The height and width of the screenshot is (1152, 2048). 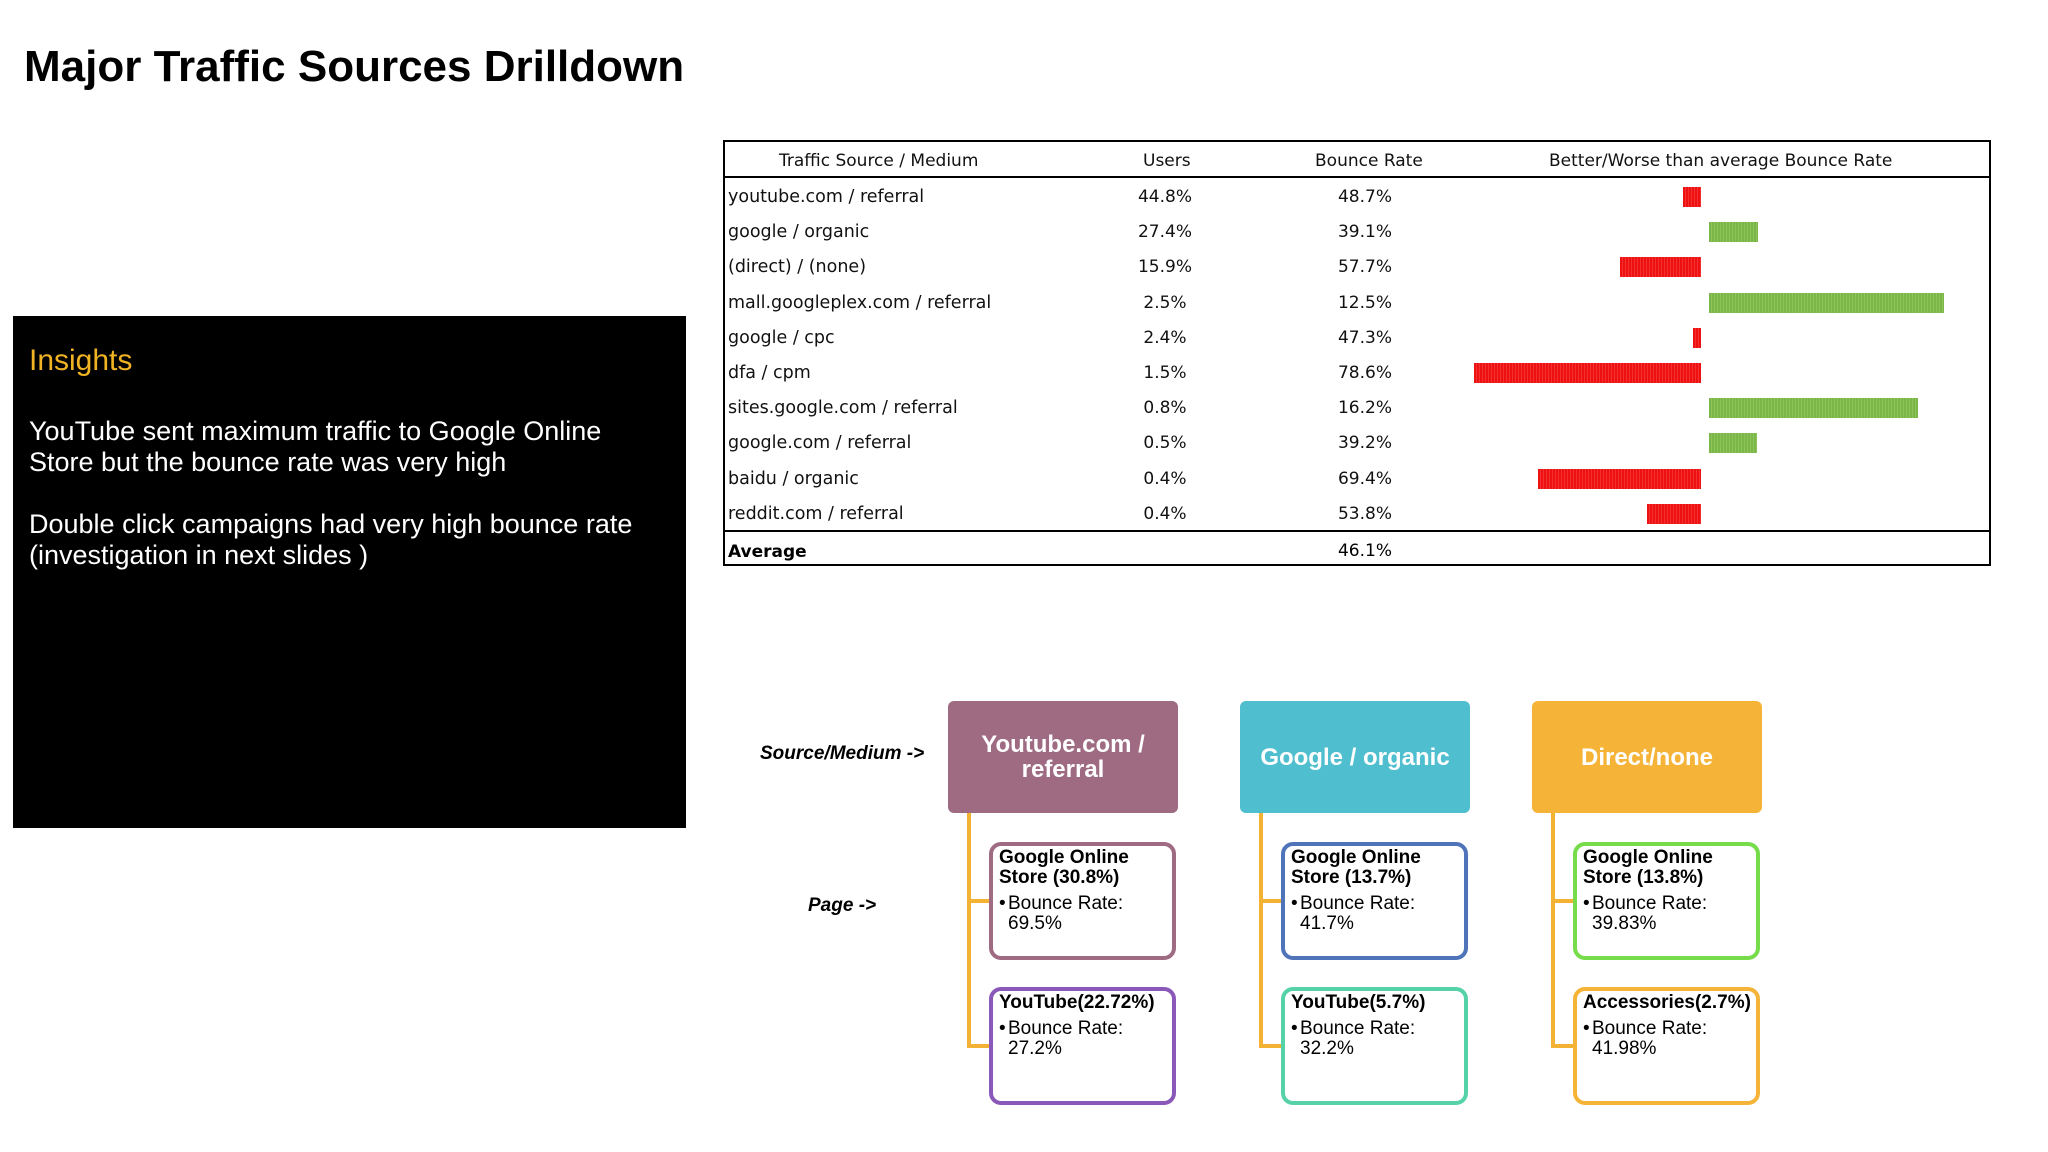 I want to click on bounce-rate-value: 41.98%, so click(x=1624, y=1048).